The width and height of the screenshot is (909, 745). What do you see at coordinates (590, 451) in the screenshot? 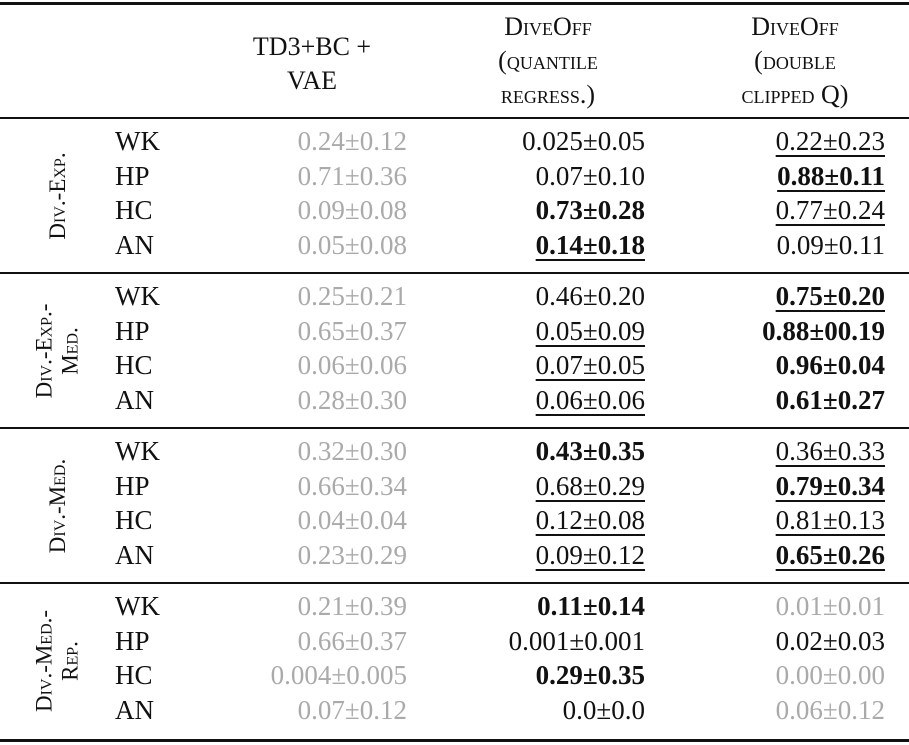
I see `cell: 0.43±0.35` at bounding box center [590, 451].